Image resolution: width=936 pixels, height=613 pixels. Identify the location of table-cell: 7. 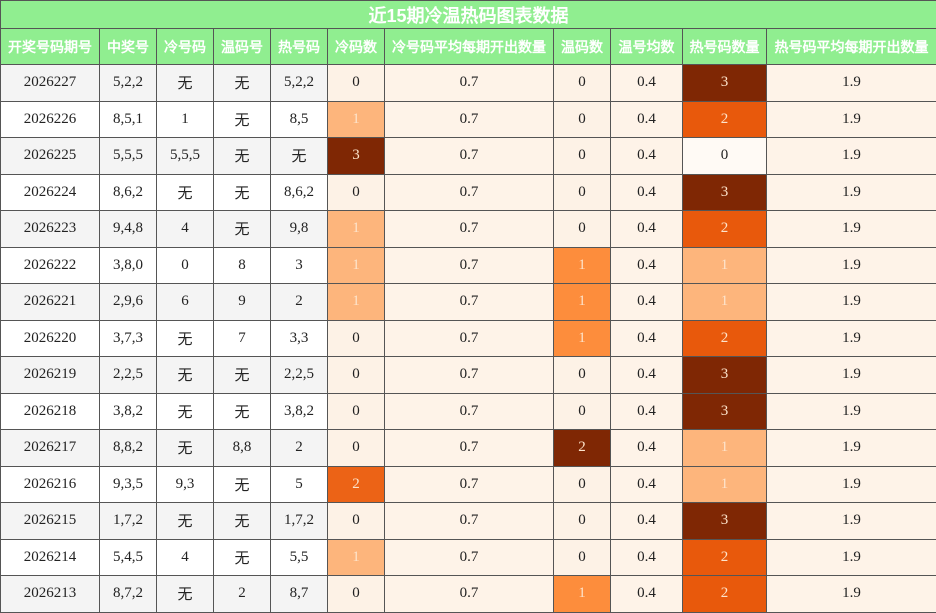
(242, 338).